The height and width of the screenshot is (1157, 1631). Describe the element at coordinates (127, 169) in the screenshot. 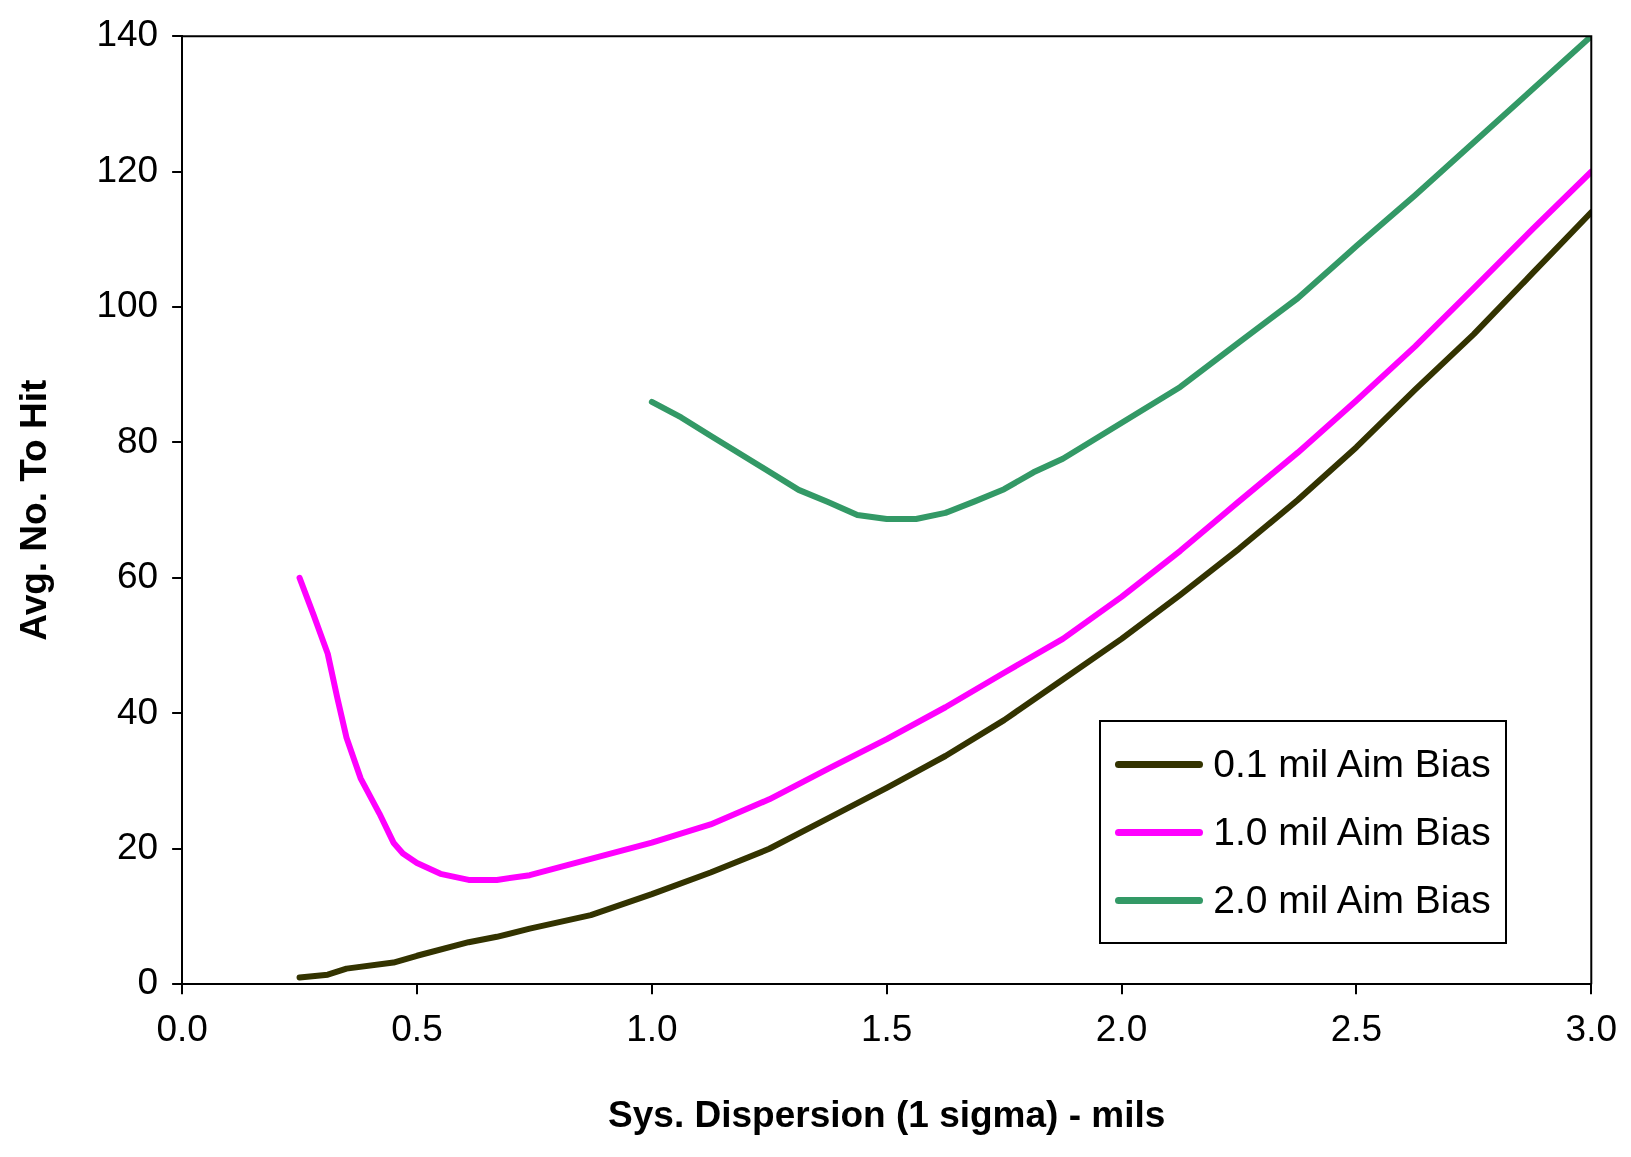

I see `y-tick-label: 120` at that location.